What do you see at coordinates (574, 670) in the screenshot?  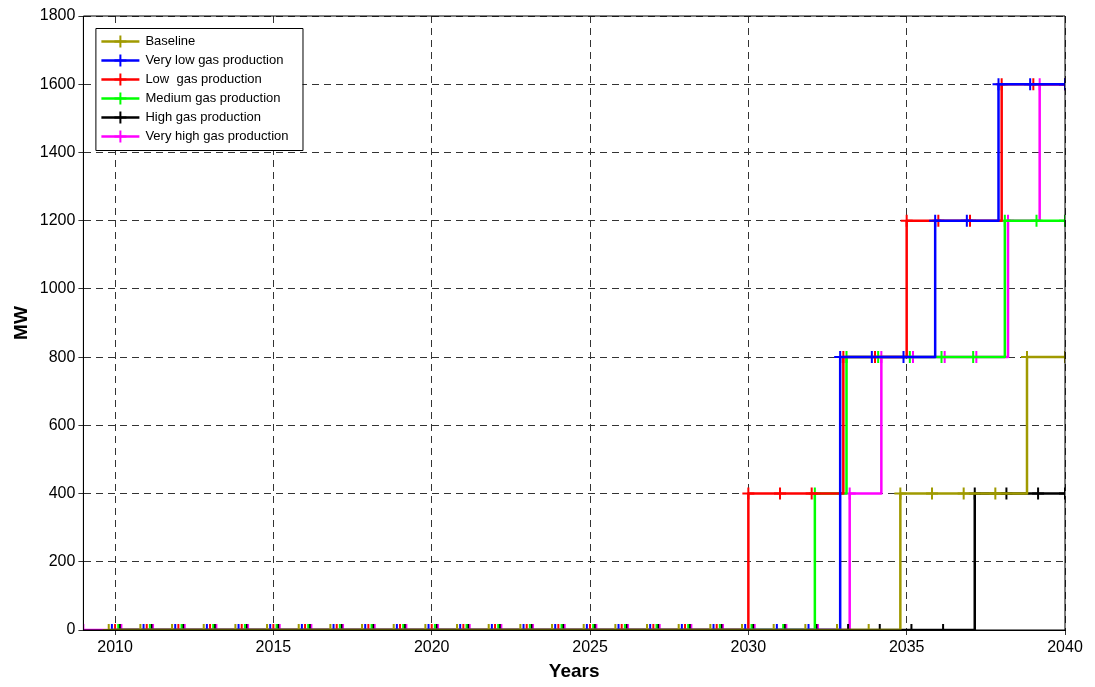 I see `x-axis-title: Years` at bounding box center [574, 670].